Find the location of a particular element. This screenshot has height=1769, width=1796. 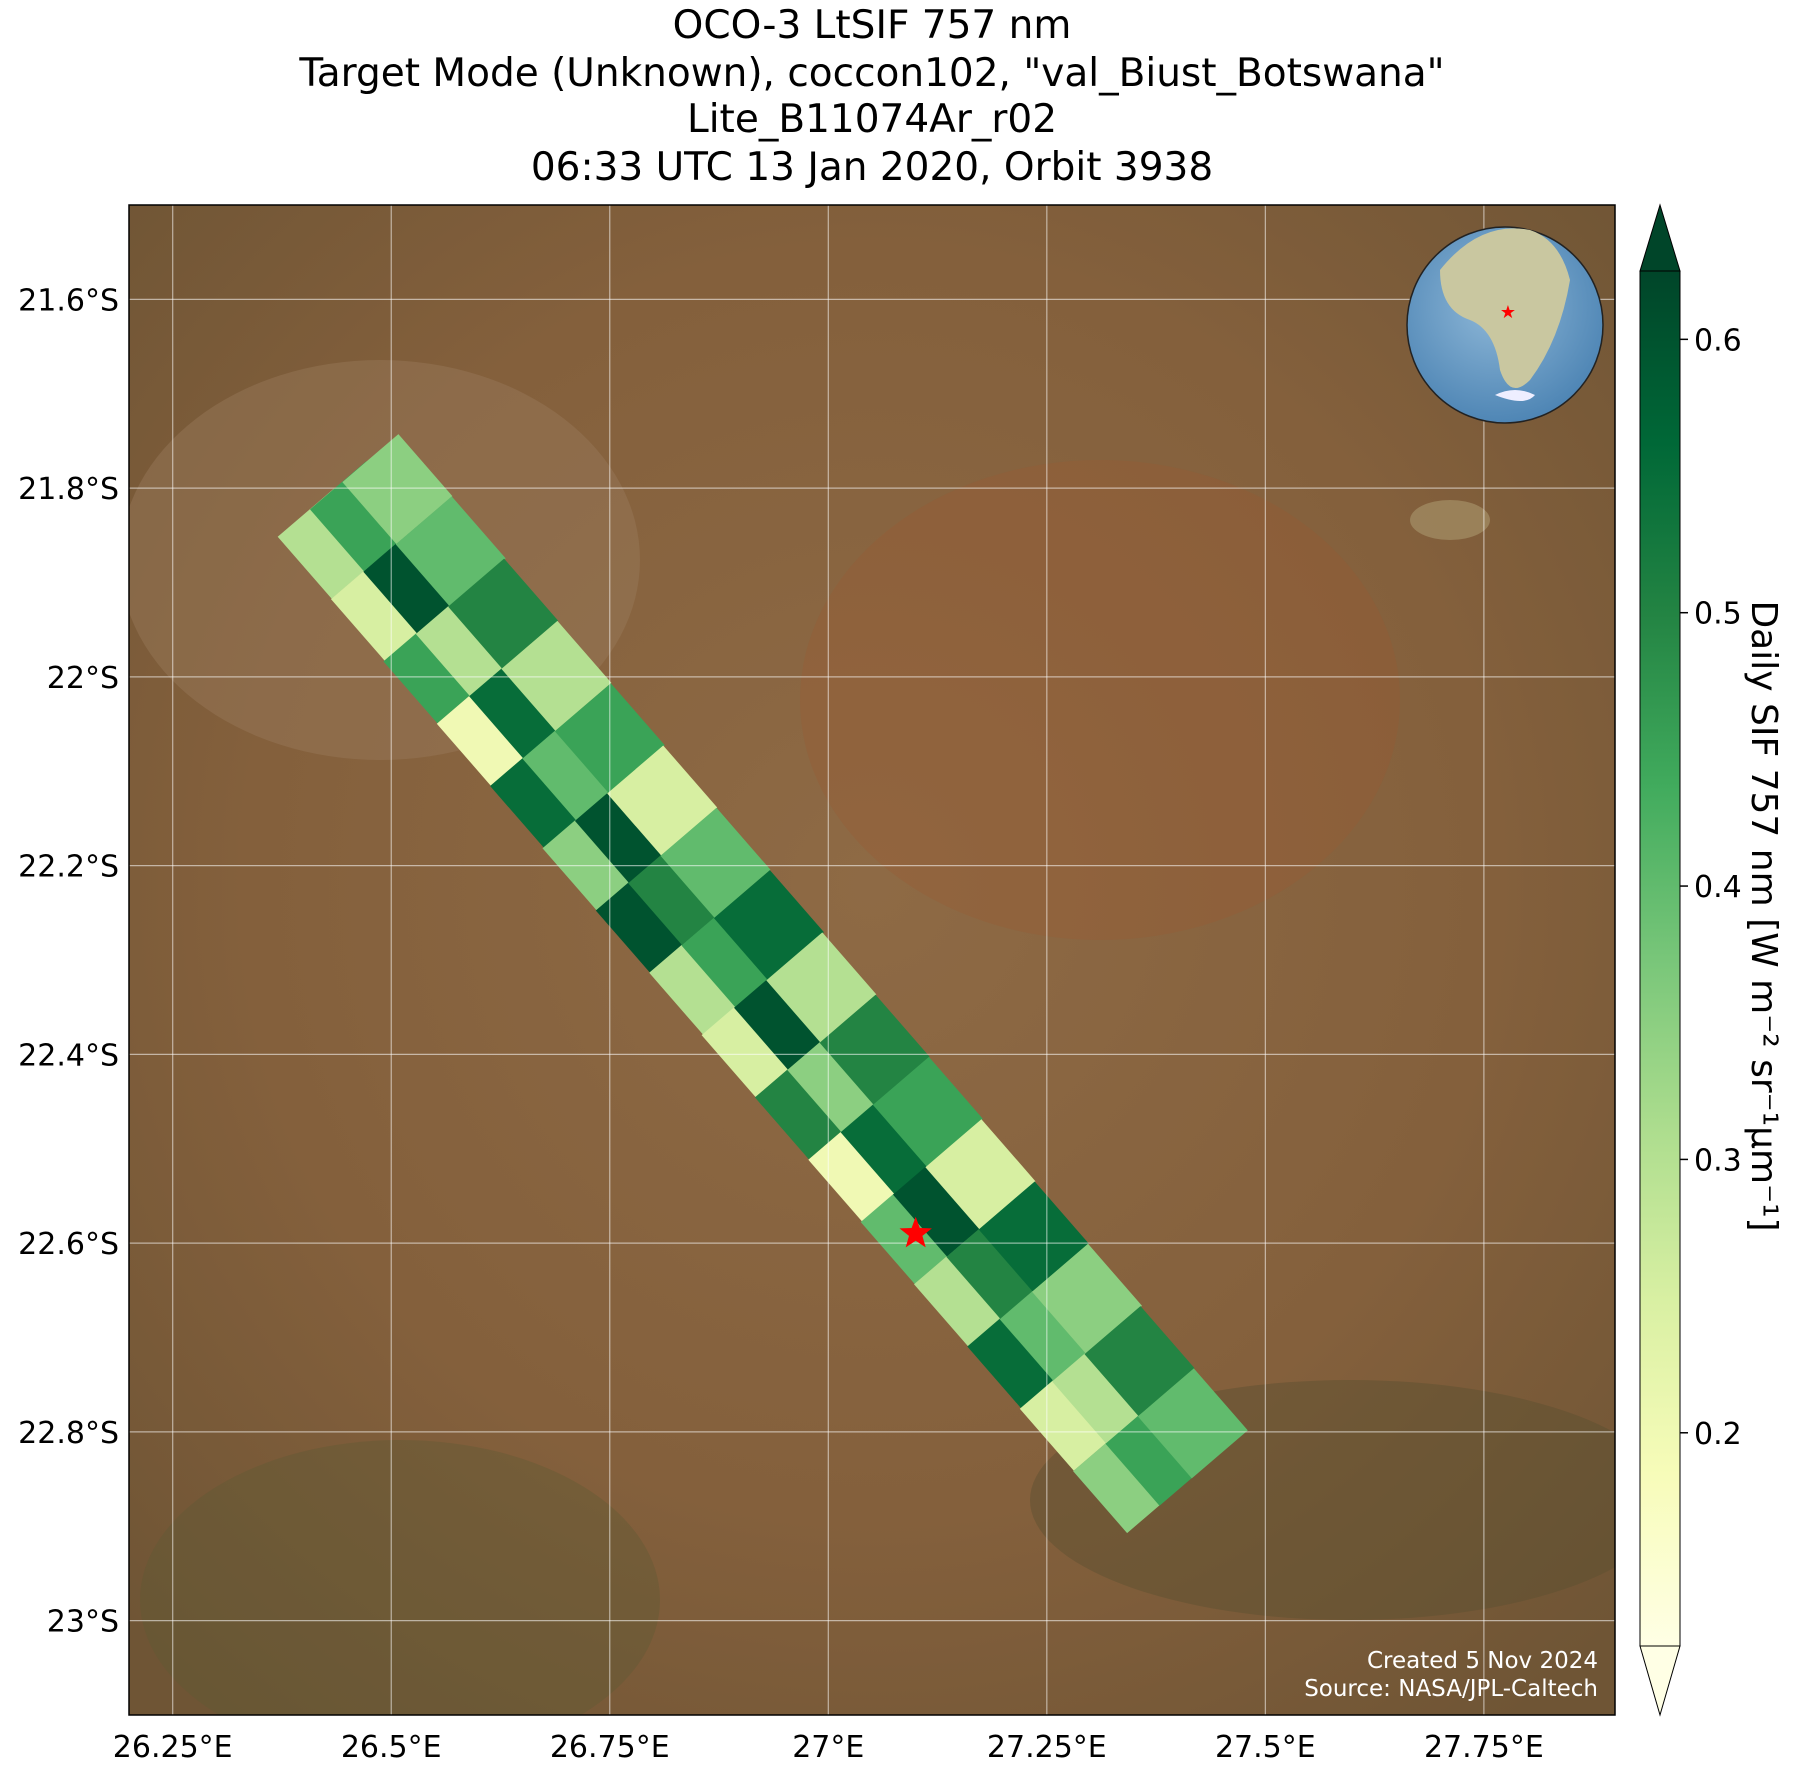

title-line: 06:33 UTC 13 Jan 2020, Orbit 3938 is located at coordinates (872, 167).